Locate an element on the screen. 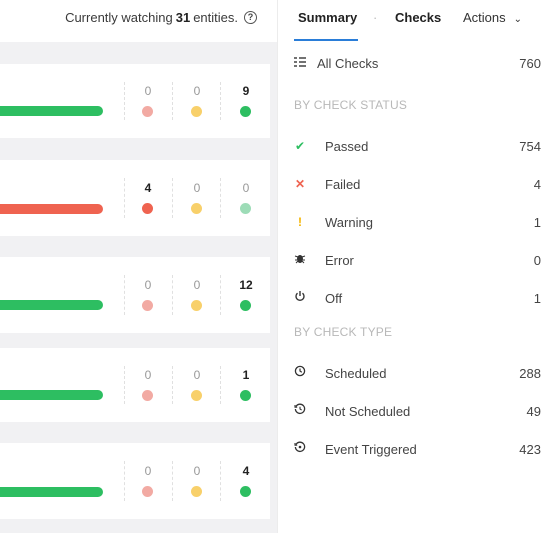 Image resolution: width=560 pixels, height=533 pixels. tab-summary: Summary is located at coordinates (328, 17).